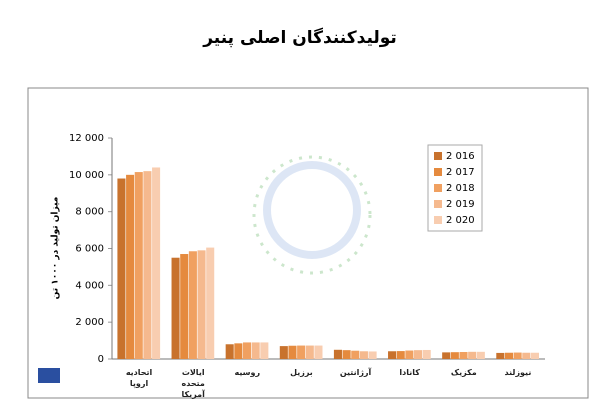 This screenshot has width=600, height=400. I want to click on legend-label: 2 019, so click(460, 204).